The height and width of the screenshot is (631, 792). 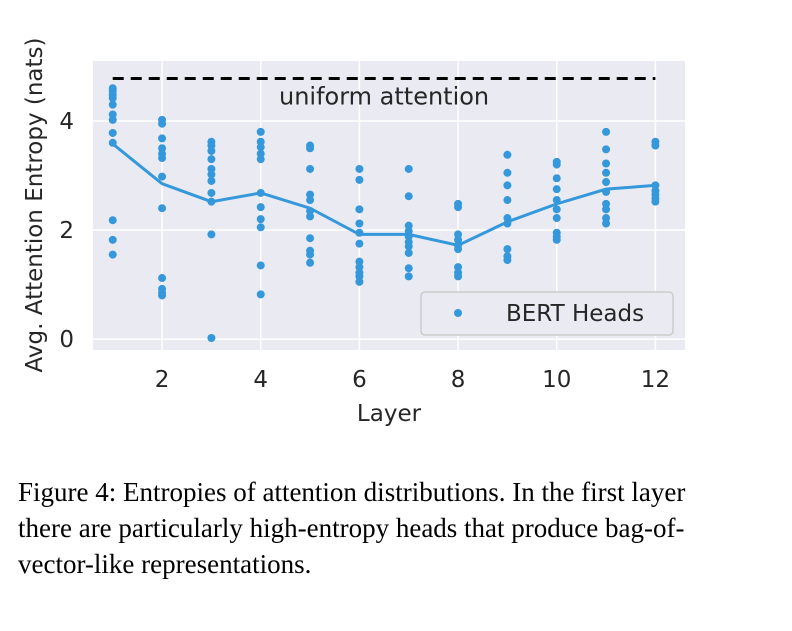 What do you see at coordinates (556, 380) in the screenshot?
I see `x-tick-label: 10` at bounding box center [556, 380].